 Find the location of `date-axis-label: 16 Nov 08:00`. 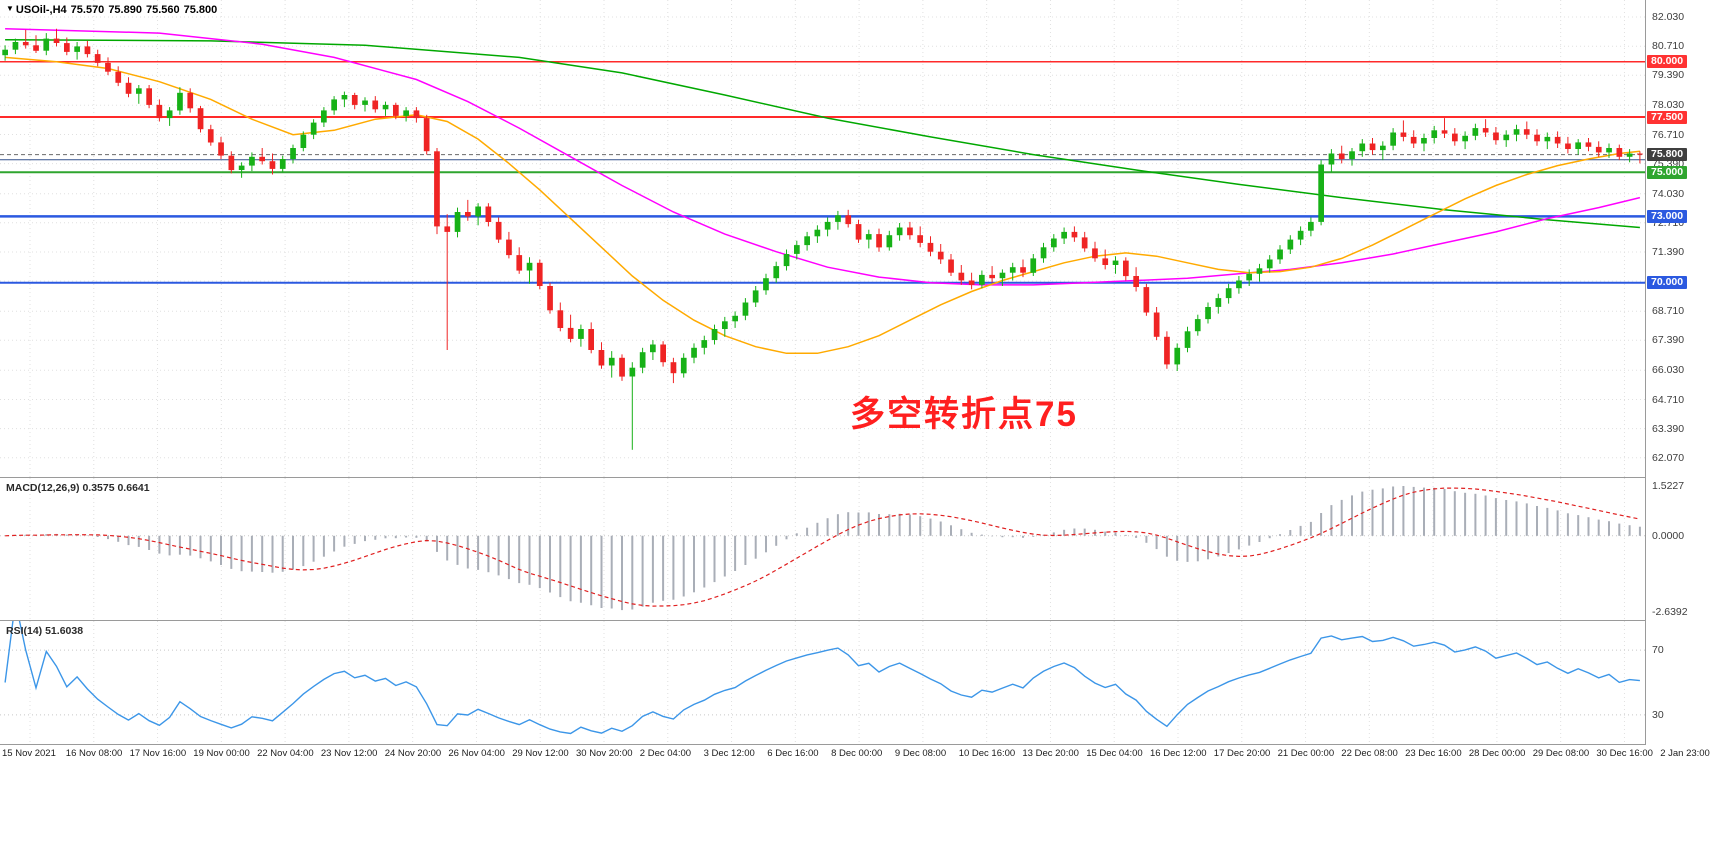

date-axis-label: 16 Nov 08:00 is located at coordinates (94, 753).